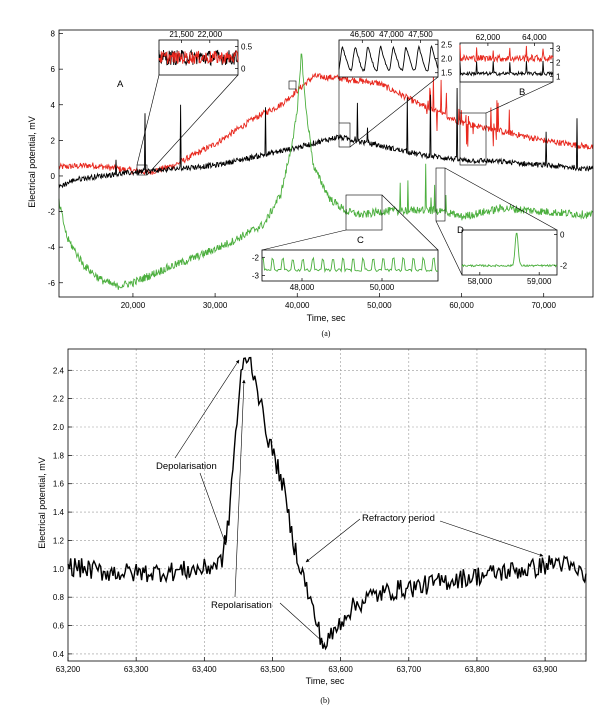  What do you see at coordinates (558, 76) in the screenshot?
I see `inset-ytick-label: 1` at bounding box center [558, 76].